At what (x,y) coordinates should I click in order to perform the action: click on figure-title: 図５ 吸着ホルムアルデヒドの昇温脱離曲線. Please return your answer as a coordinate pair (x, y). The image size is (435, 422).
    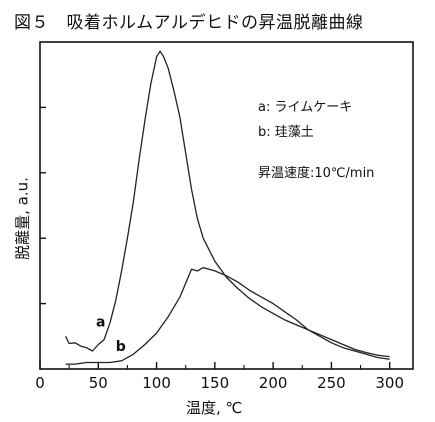
    Looking at the image, I should click on (189, 23).